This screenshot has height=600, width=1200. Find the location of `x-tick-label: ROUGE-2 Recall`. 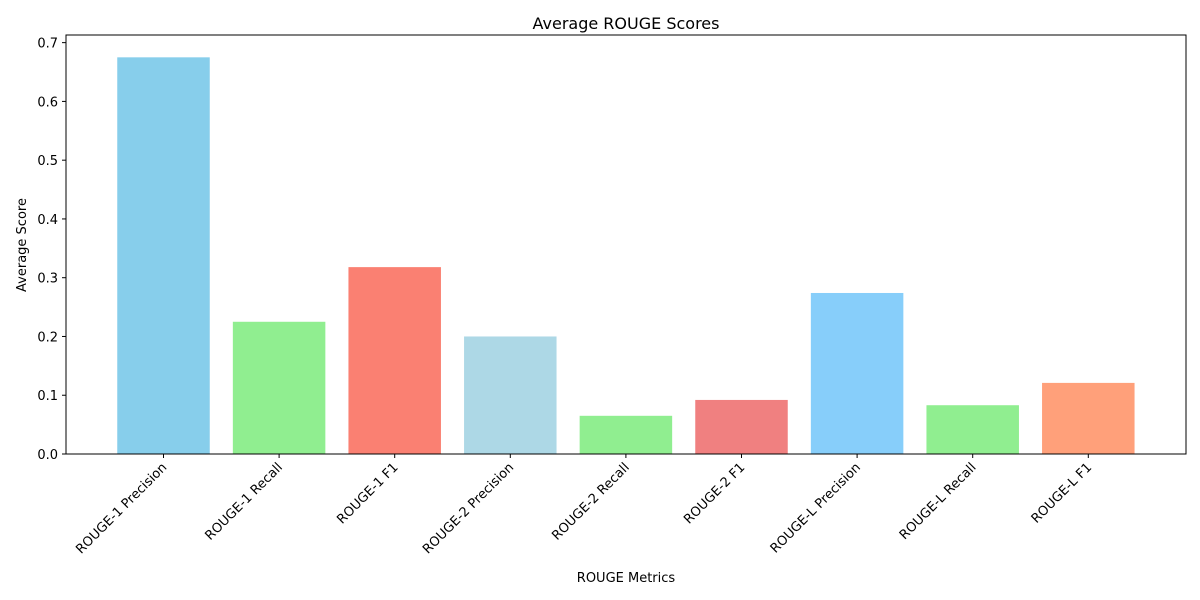

x-tick-label: ROUGE-2 Recall is located at coordinates (590, 501).